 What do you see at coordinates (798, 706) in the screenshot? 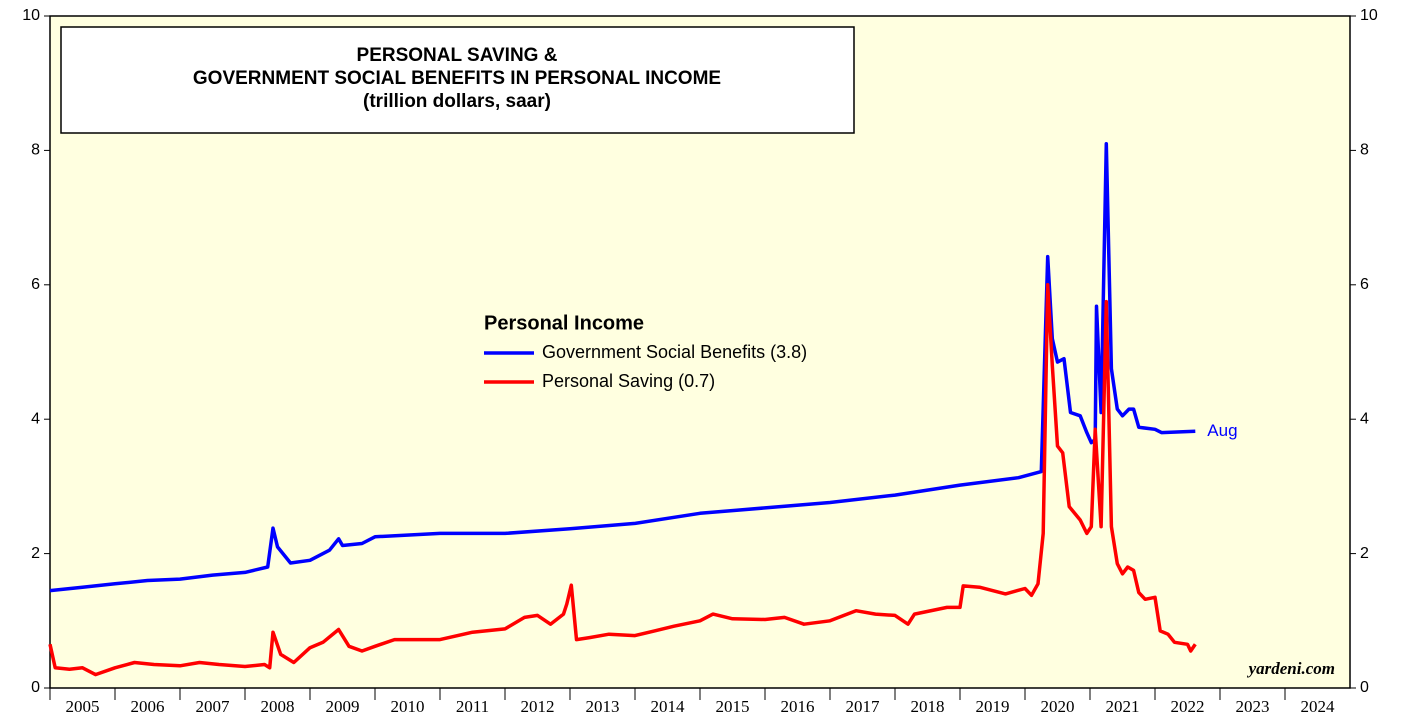
I see `x-tick-label: 2016` at bounding box center [798, 706].